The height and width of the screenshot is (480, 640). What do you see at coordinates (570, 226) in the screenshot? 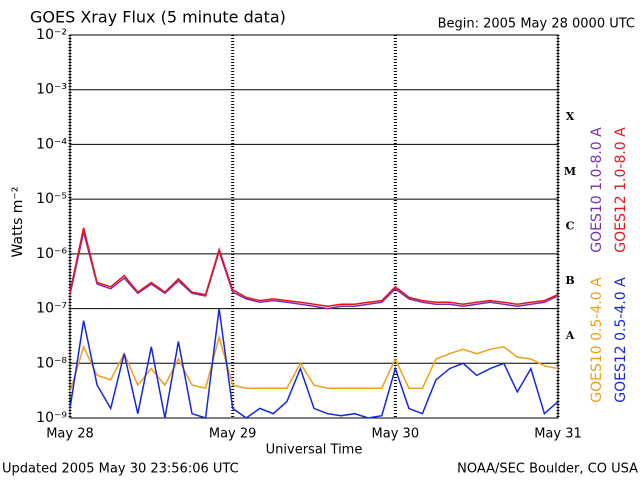
I see `flare-class-label: C` at bounding box center [570, 226].